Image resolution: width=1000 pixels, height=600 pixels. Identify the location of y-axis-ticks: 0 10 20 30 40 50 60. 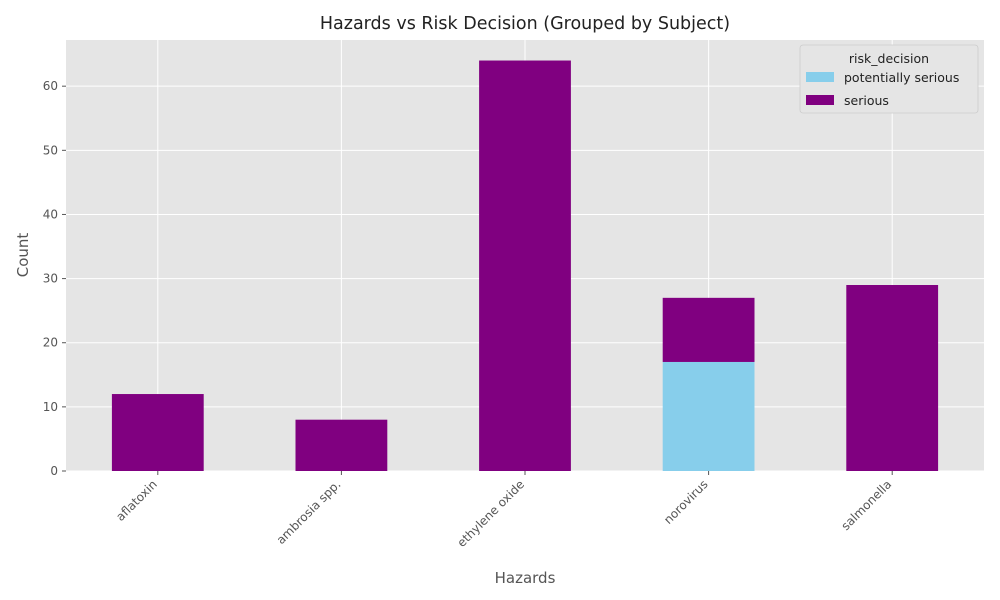
(54, 278).